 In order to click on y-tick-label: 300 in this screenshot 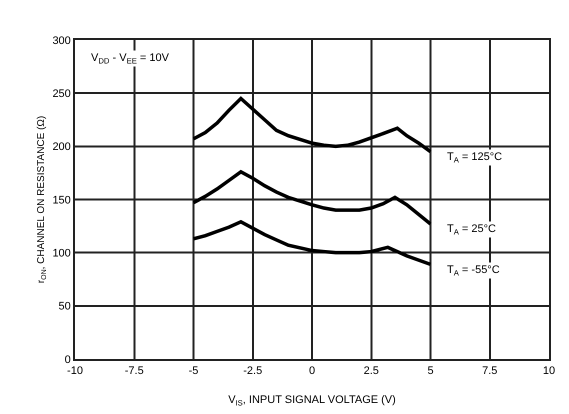, I will do `click(61, 40)`.